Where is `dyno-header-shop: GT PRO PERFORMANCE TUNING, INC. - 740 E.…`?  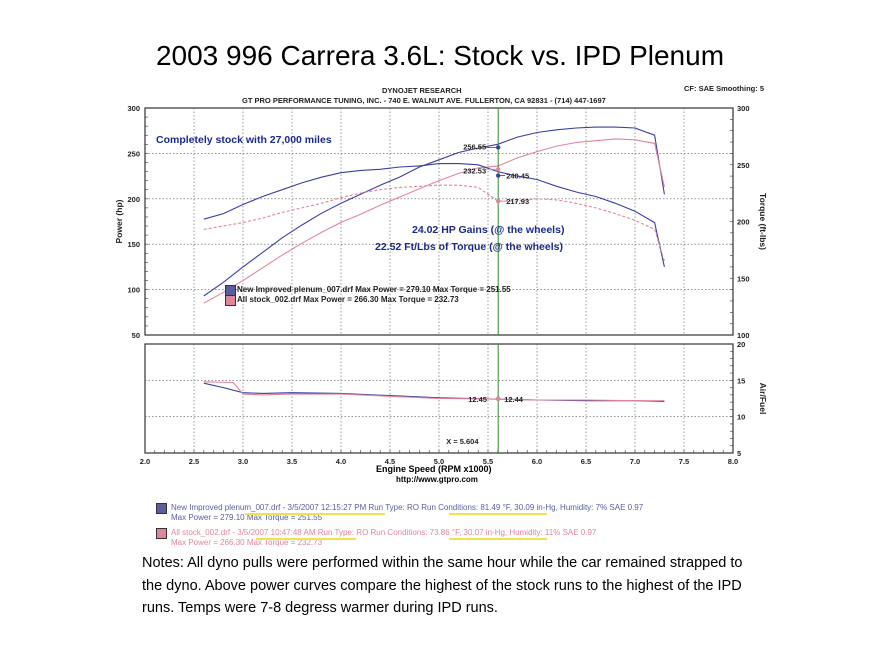 dyno-header-shop: GT PRO PERFORMANCE TUNING, INC. - 740 E.… is located at coordinates (424, 100).